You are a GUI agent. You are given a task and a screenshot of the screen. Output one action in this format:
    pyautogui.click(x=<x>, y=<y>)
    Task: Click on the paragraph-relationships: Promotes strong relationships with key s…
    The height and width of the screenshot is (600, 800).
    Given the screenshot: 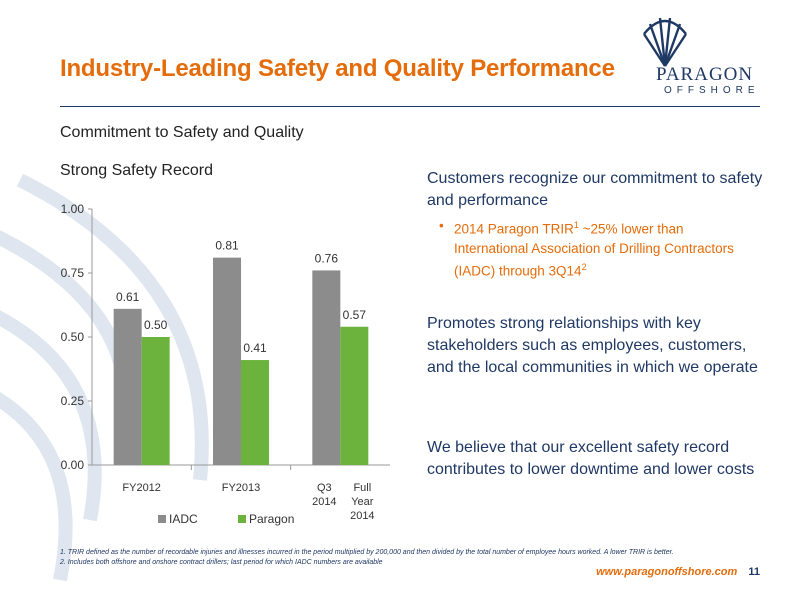 What is the action you would take?
    pyautogui.click(x=592, y=345)
    